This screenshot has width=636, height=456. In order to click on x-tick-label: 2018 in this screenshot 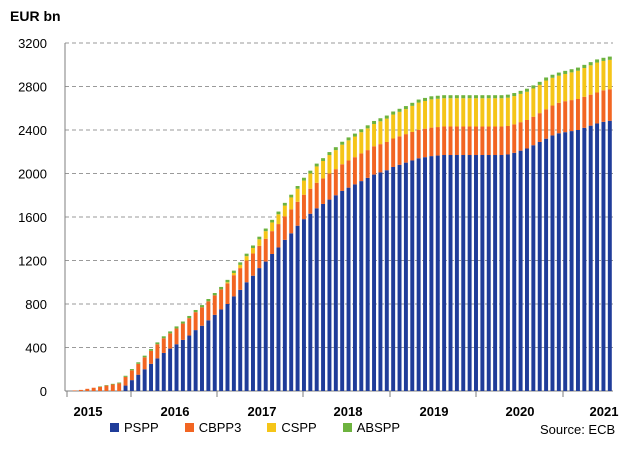, I will do `click(348, 411)`.